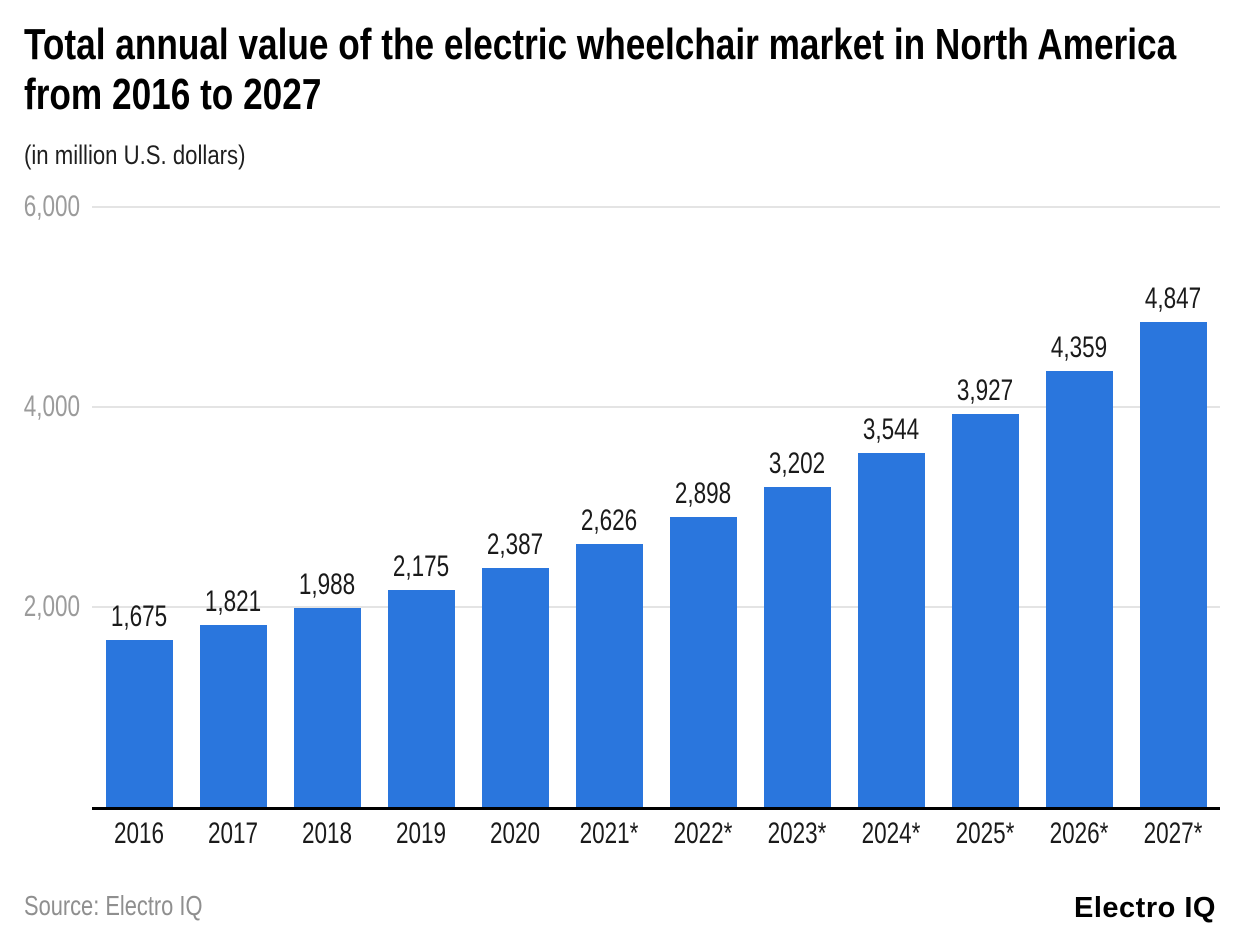  What do you see at coordinates (609, 833) in the screenshot?
I see `x-axis-tick-label: 2021*` at bounding box center [609, 833].